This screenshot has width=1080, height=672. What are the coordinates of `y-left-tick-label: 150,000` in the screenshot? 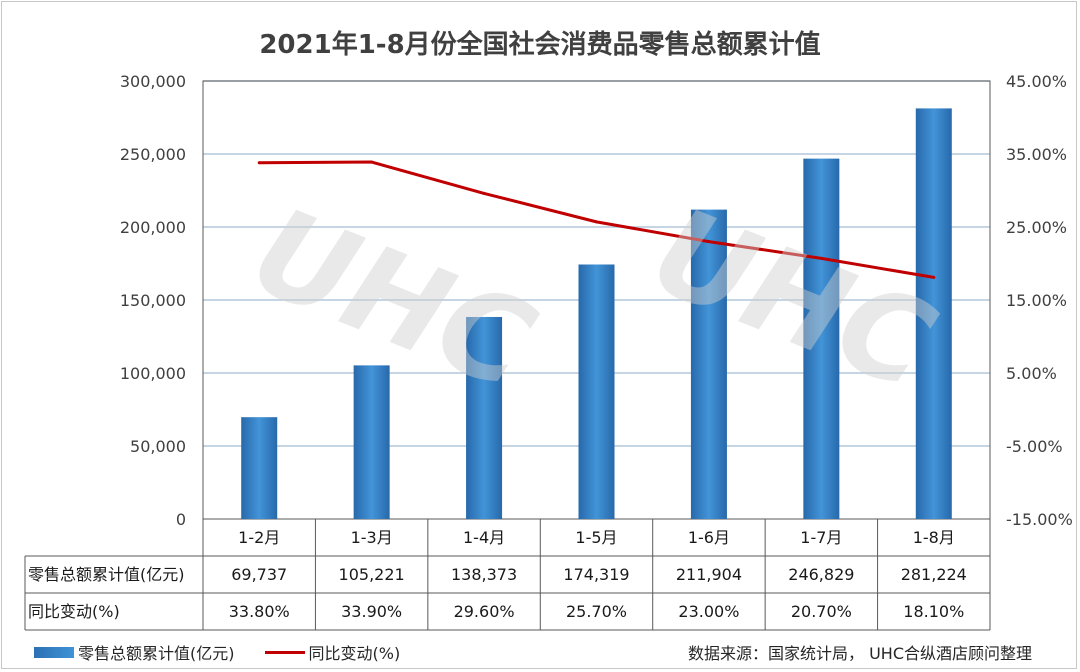 It's located at (153, 300).